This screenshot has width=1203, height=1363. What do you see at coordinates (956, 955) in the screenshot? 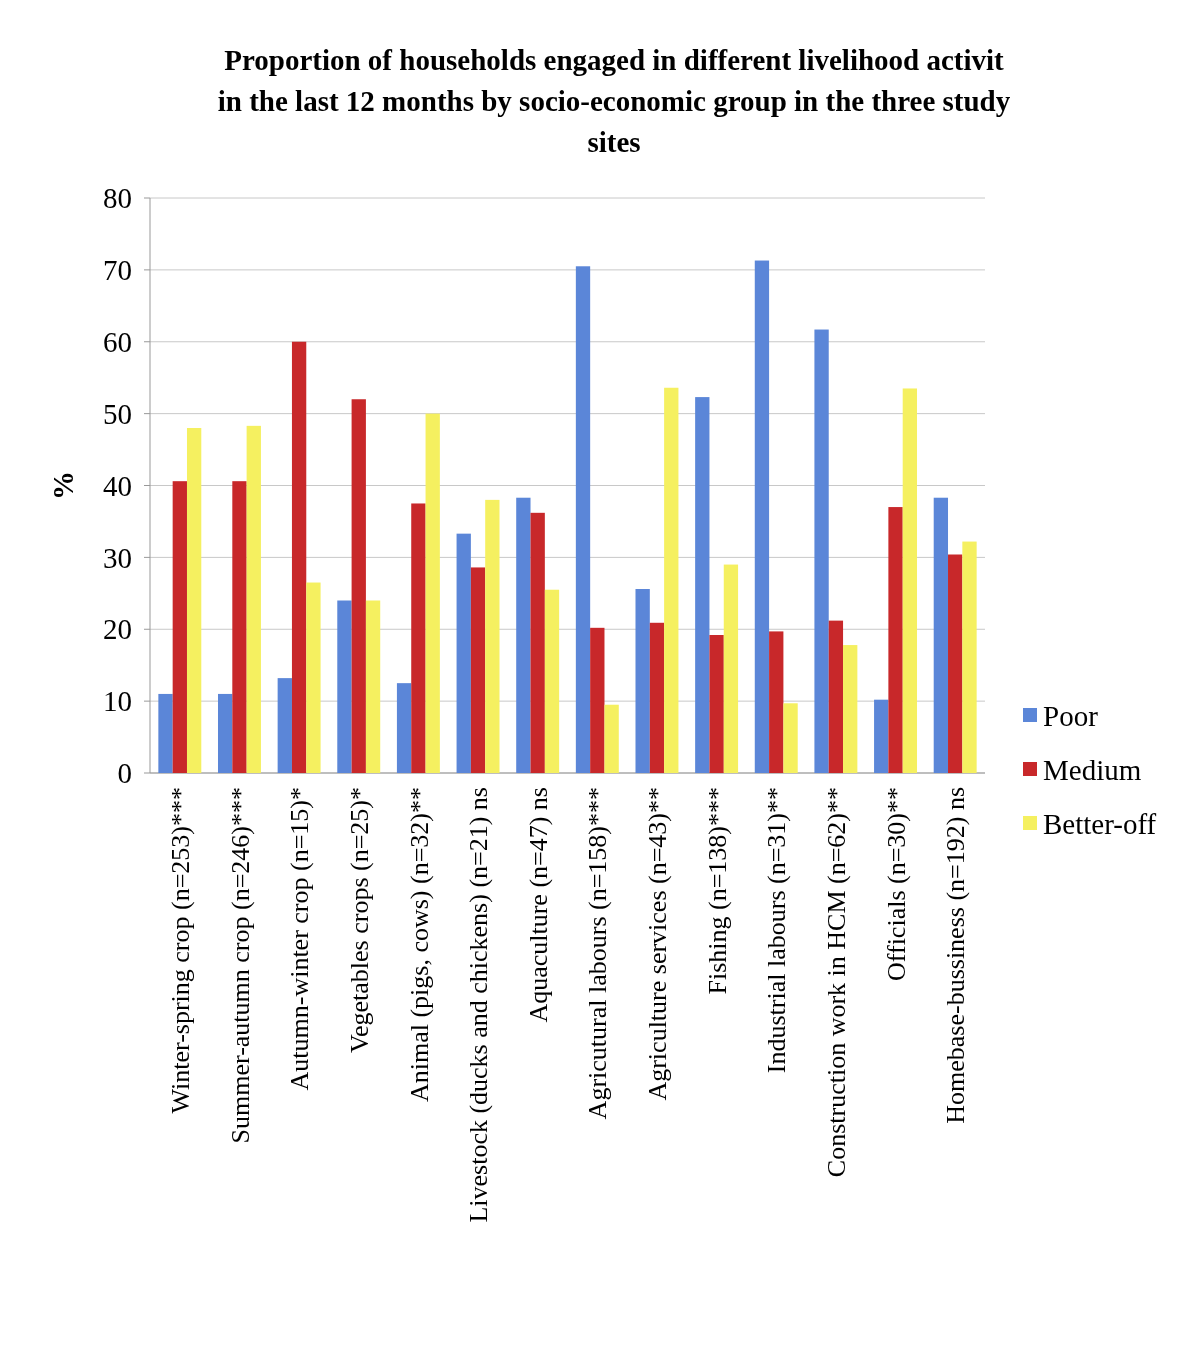
I see `x-tick-label: Homebase-bussiness (n=192) ns` at bounding box center [956, 955].